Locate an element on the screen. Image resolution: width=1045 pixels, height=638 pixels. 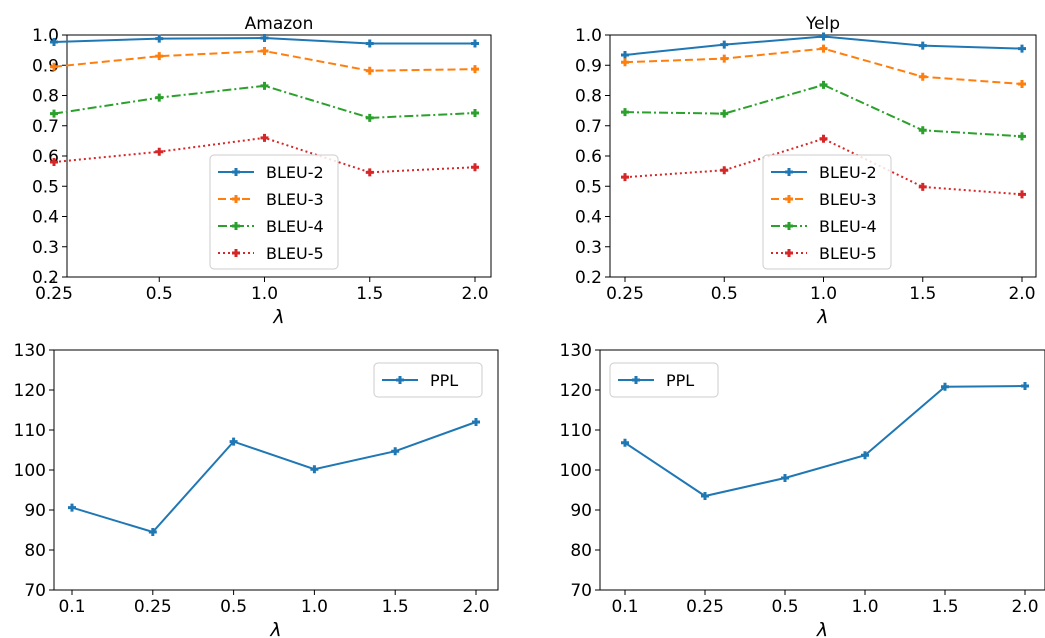
series-ppl is located at coordinates (825, 441).